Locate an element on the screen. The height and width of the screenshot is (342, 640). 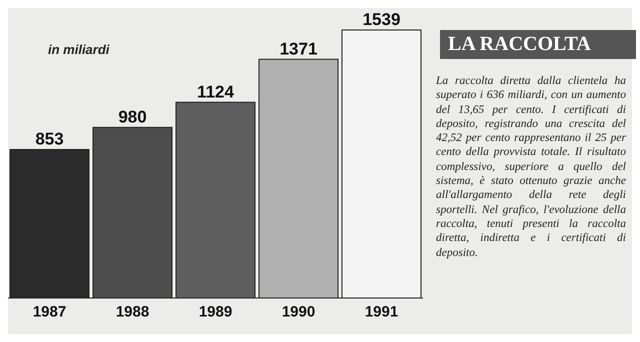
x-tick-label: 1987 is located at coordinates (49, 312).